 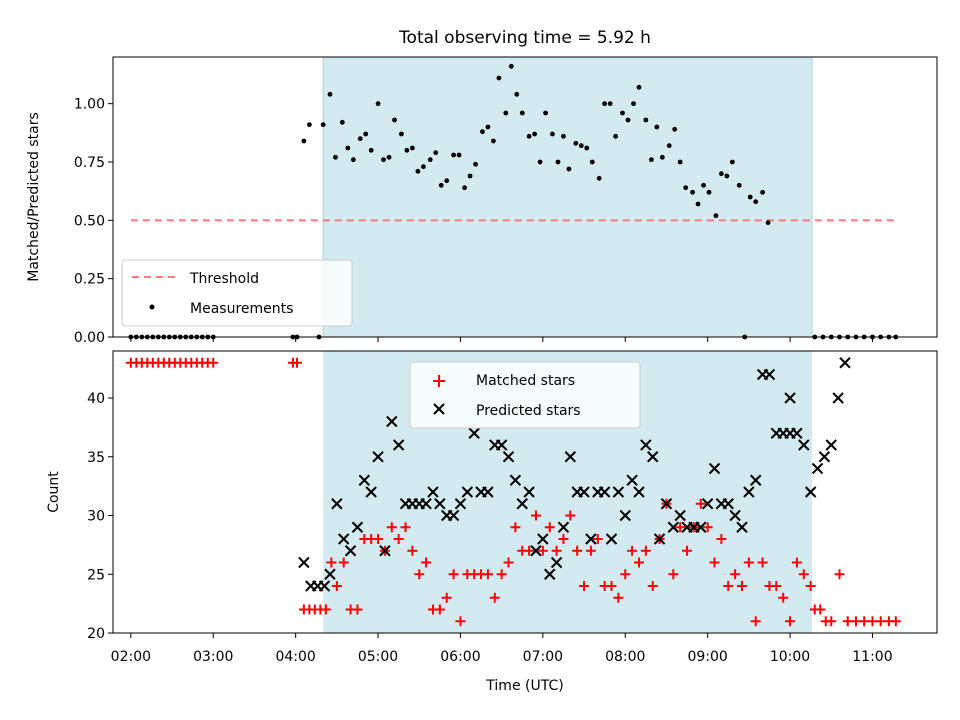 I want to click on top-y-ticks: 0.00 0.25 0.50 0.75 1.00, so click(x=93, y=221).